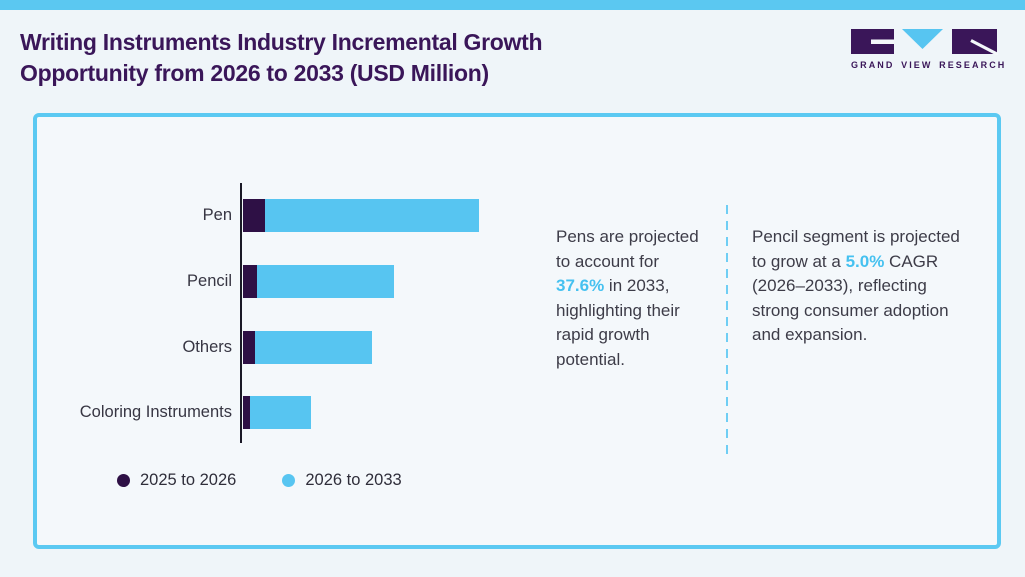 The width and height of the screenshot is (1025, 577). Describe the element at coordinates (259, 480) in the screenshot. I see `chart-legend: 2025 to 2026 2026 to 2033` at that location.